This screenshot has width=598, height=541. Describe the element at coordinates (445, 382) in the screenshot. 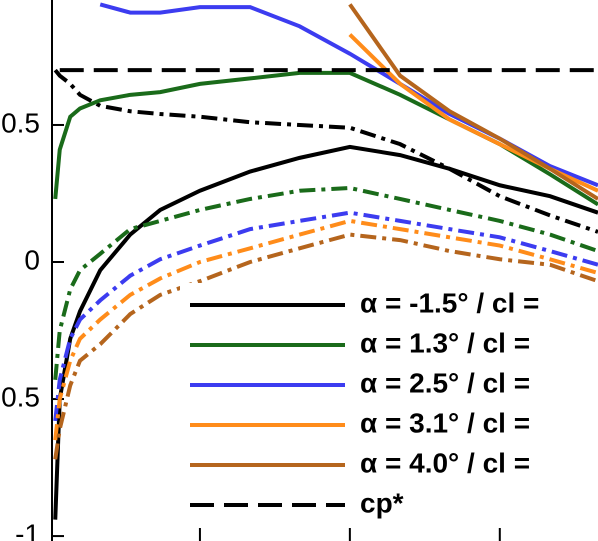

I see `legend-label: α = 2.5° / cl =` at that location.